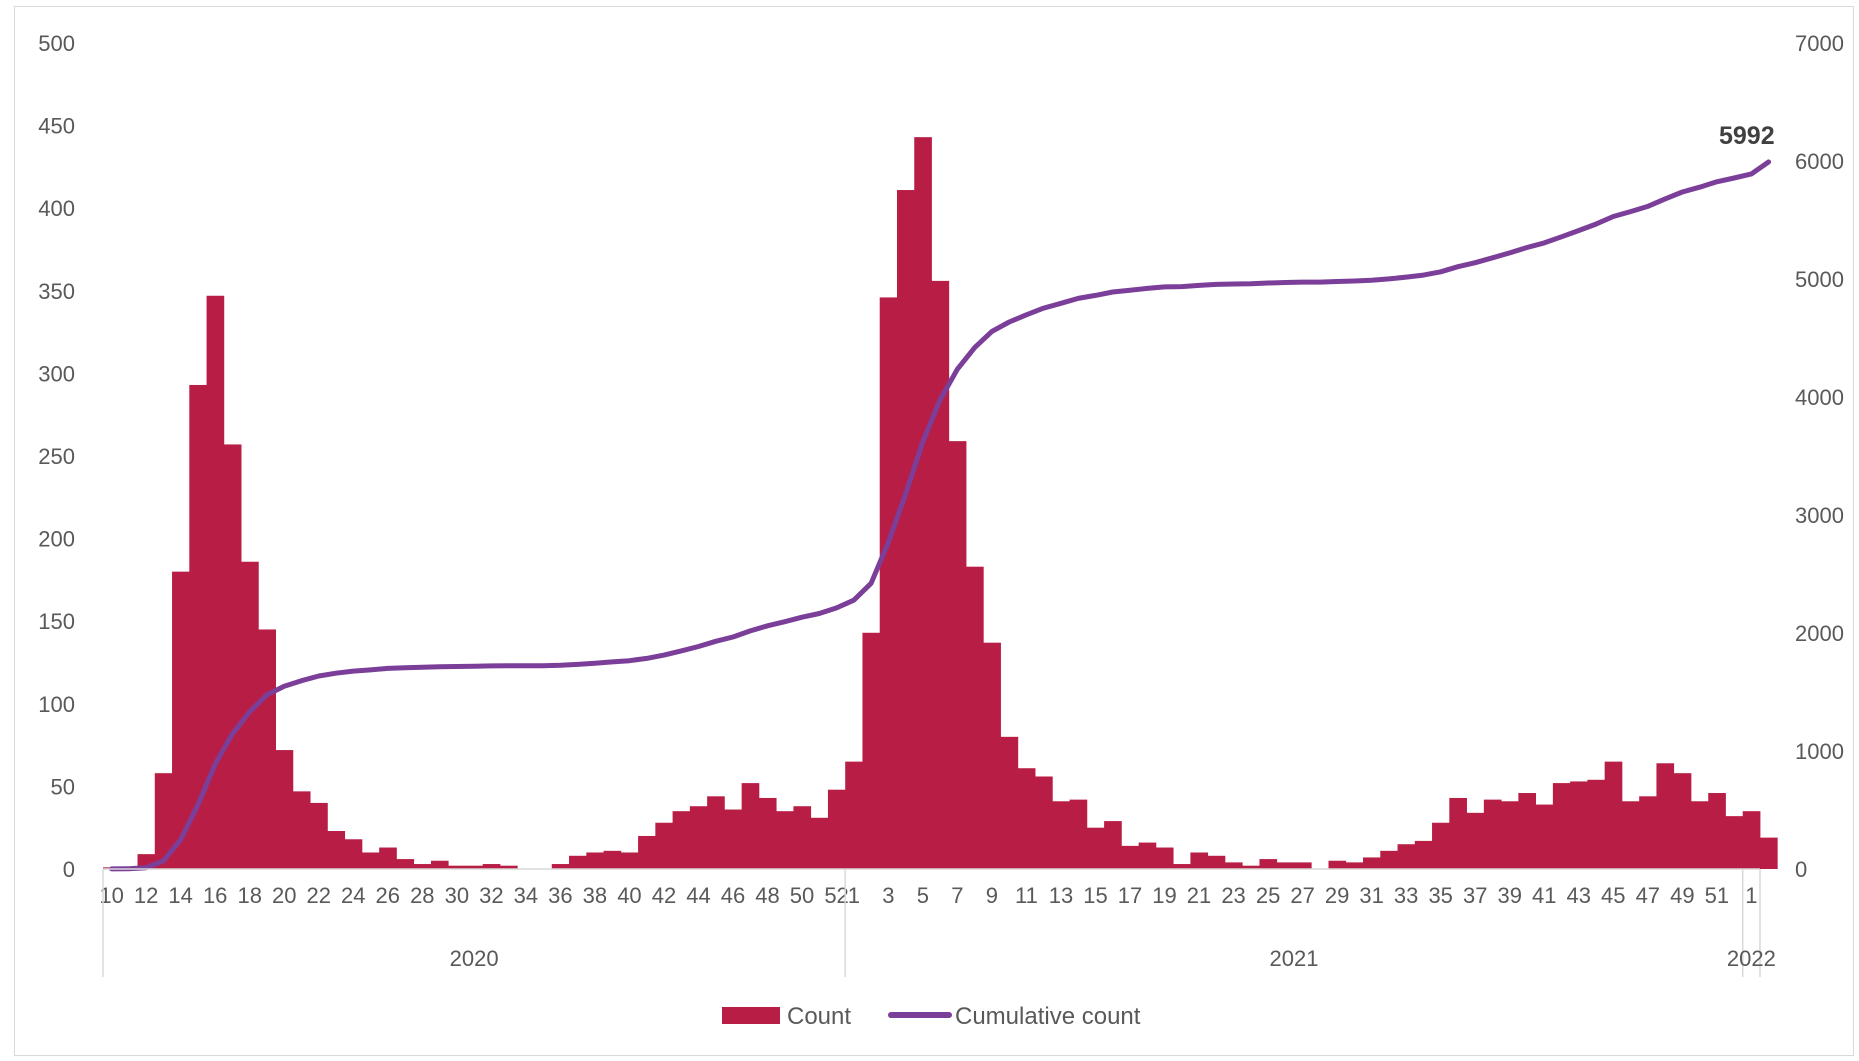 The image size is (1859, 1061). I want to click on x-week-label: 16, so click(215, 895).